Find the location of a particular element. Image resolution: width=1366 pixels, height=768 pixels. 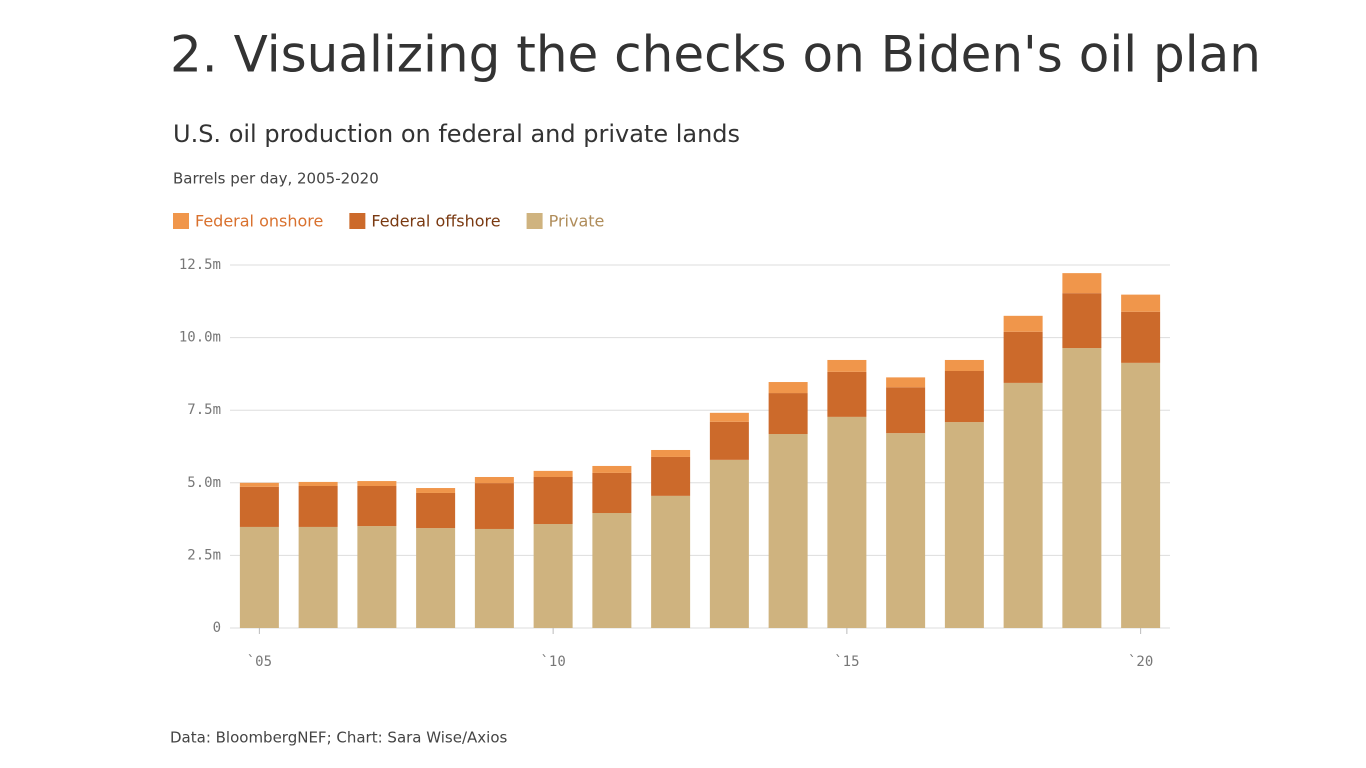

y-tick-label: 2.5m is located at coordinates (204, 555).